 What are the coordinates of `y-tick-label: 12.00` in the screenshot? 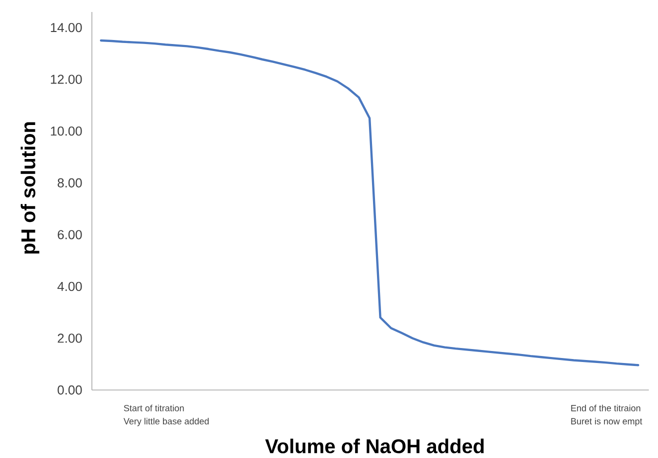 It's located at (66, 79).